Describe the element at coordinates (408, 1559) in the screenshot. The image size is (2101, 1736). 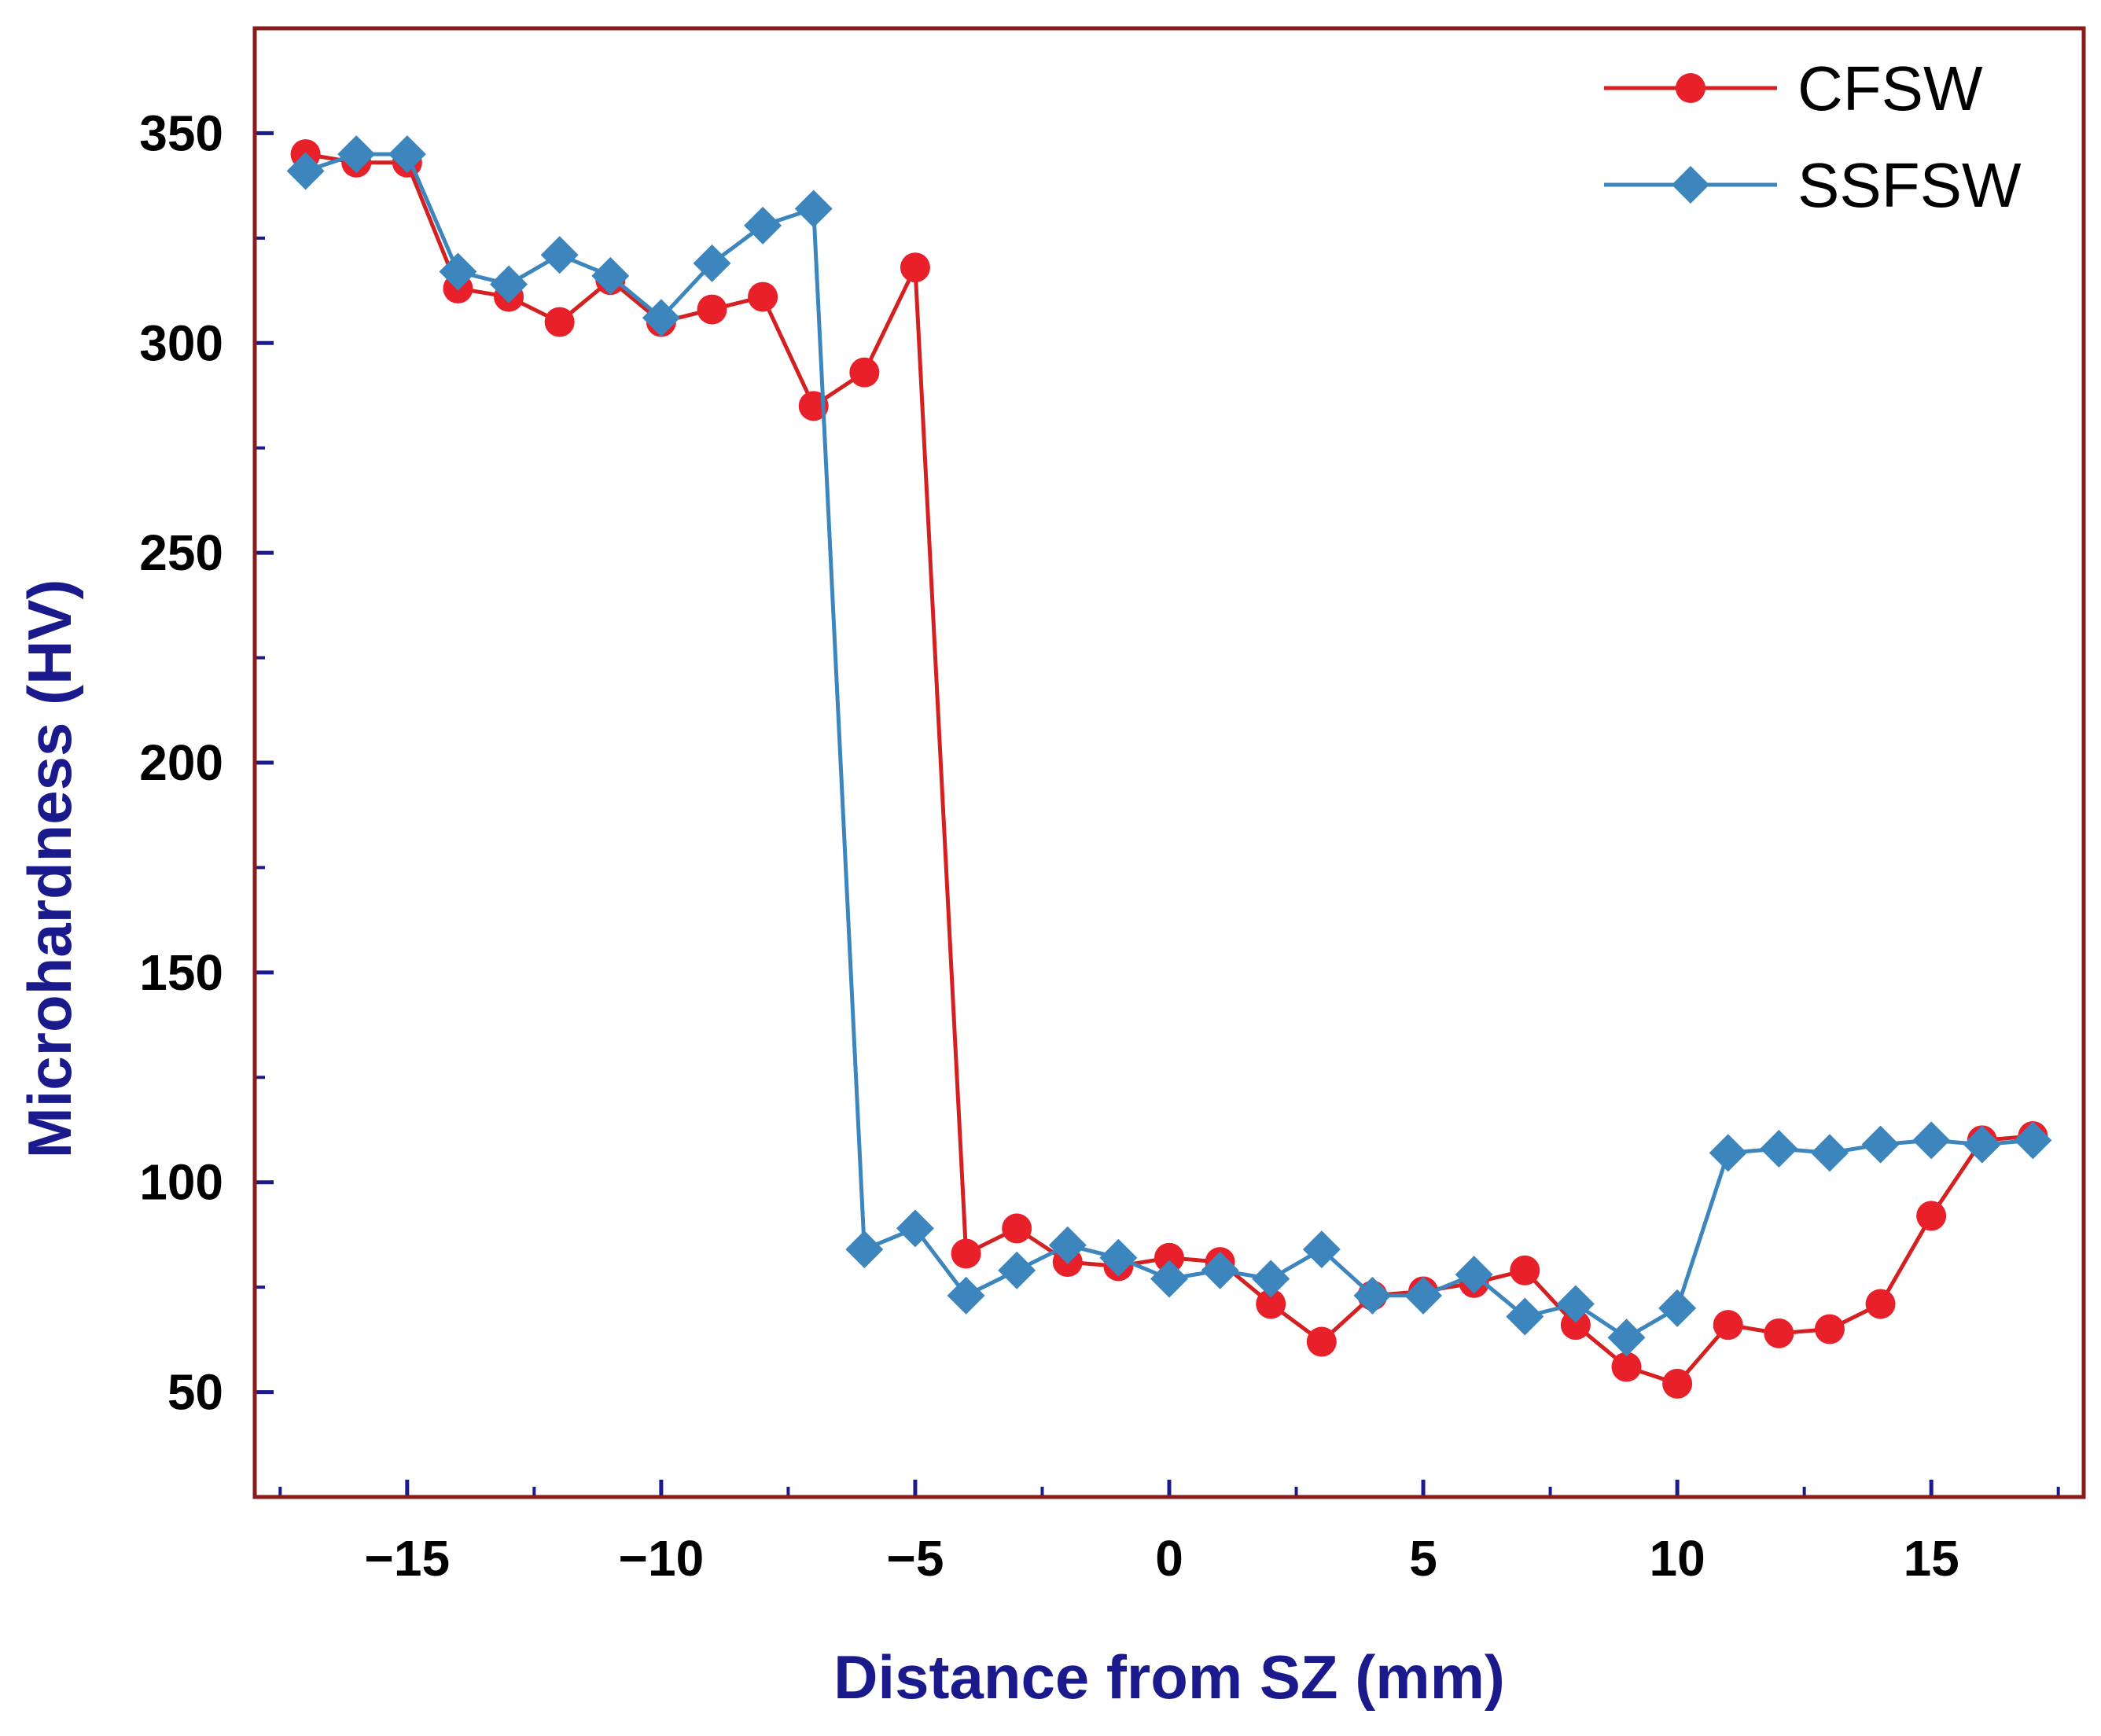
I see `x-tick-label: −15` at that location.